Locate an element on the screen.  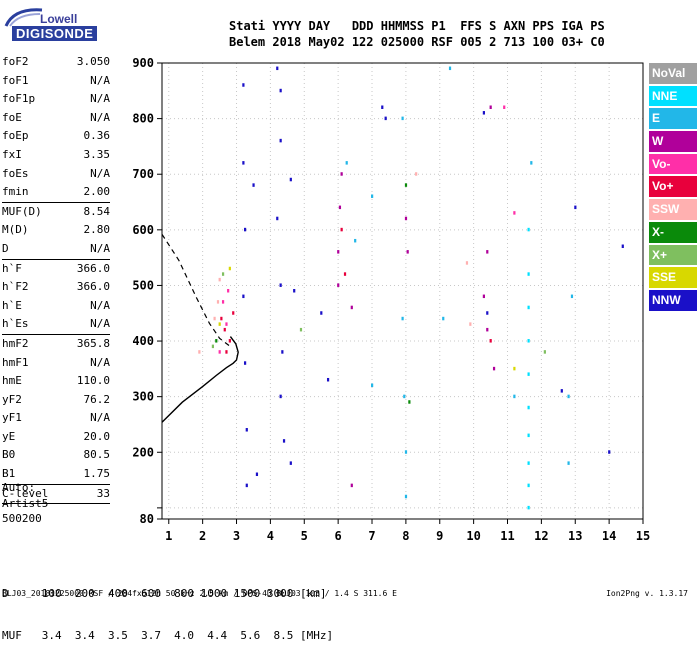
param-name: C-level is located at coordinates (25, 493).